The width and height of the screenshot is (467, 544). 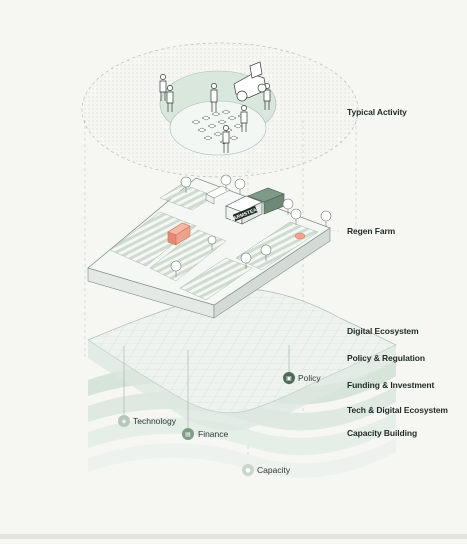 I want to click on label-funding-investment: Funding & Investment, so click(x=391, y=385).